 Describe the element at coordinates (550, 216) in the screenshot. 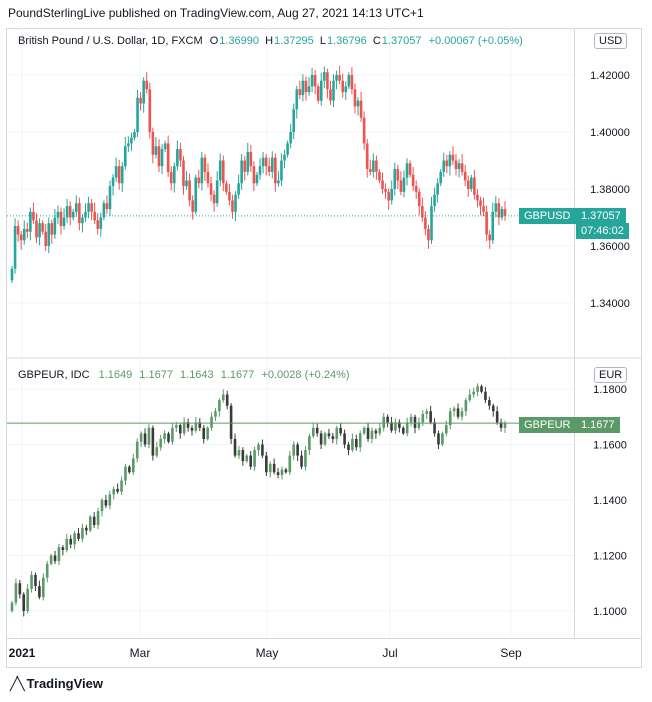

I see `gbpusd-symbol-tag: GBPUSD` at that location.